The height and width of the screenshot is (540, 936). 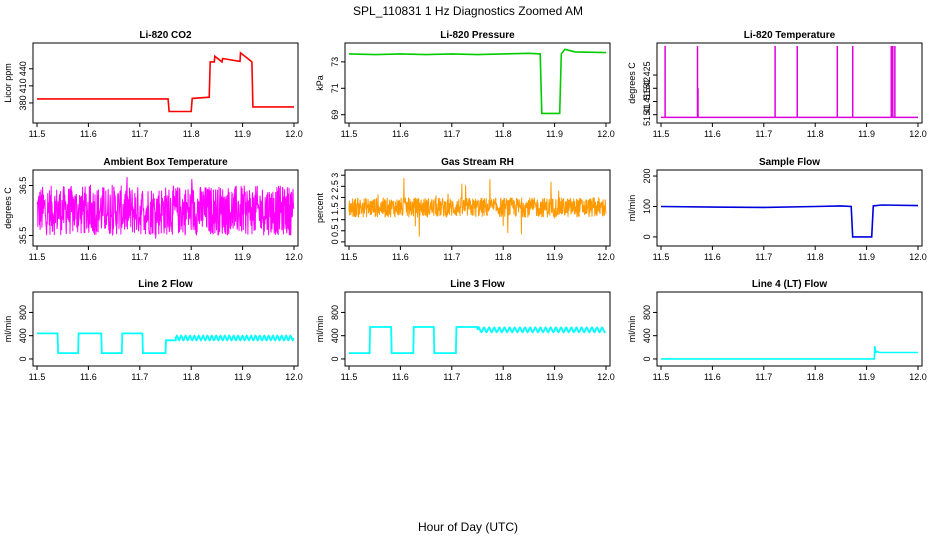 I want to click on y-tick-label: 800, so click(x=647, y=312).